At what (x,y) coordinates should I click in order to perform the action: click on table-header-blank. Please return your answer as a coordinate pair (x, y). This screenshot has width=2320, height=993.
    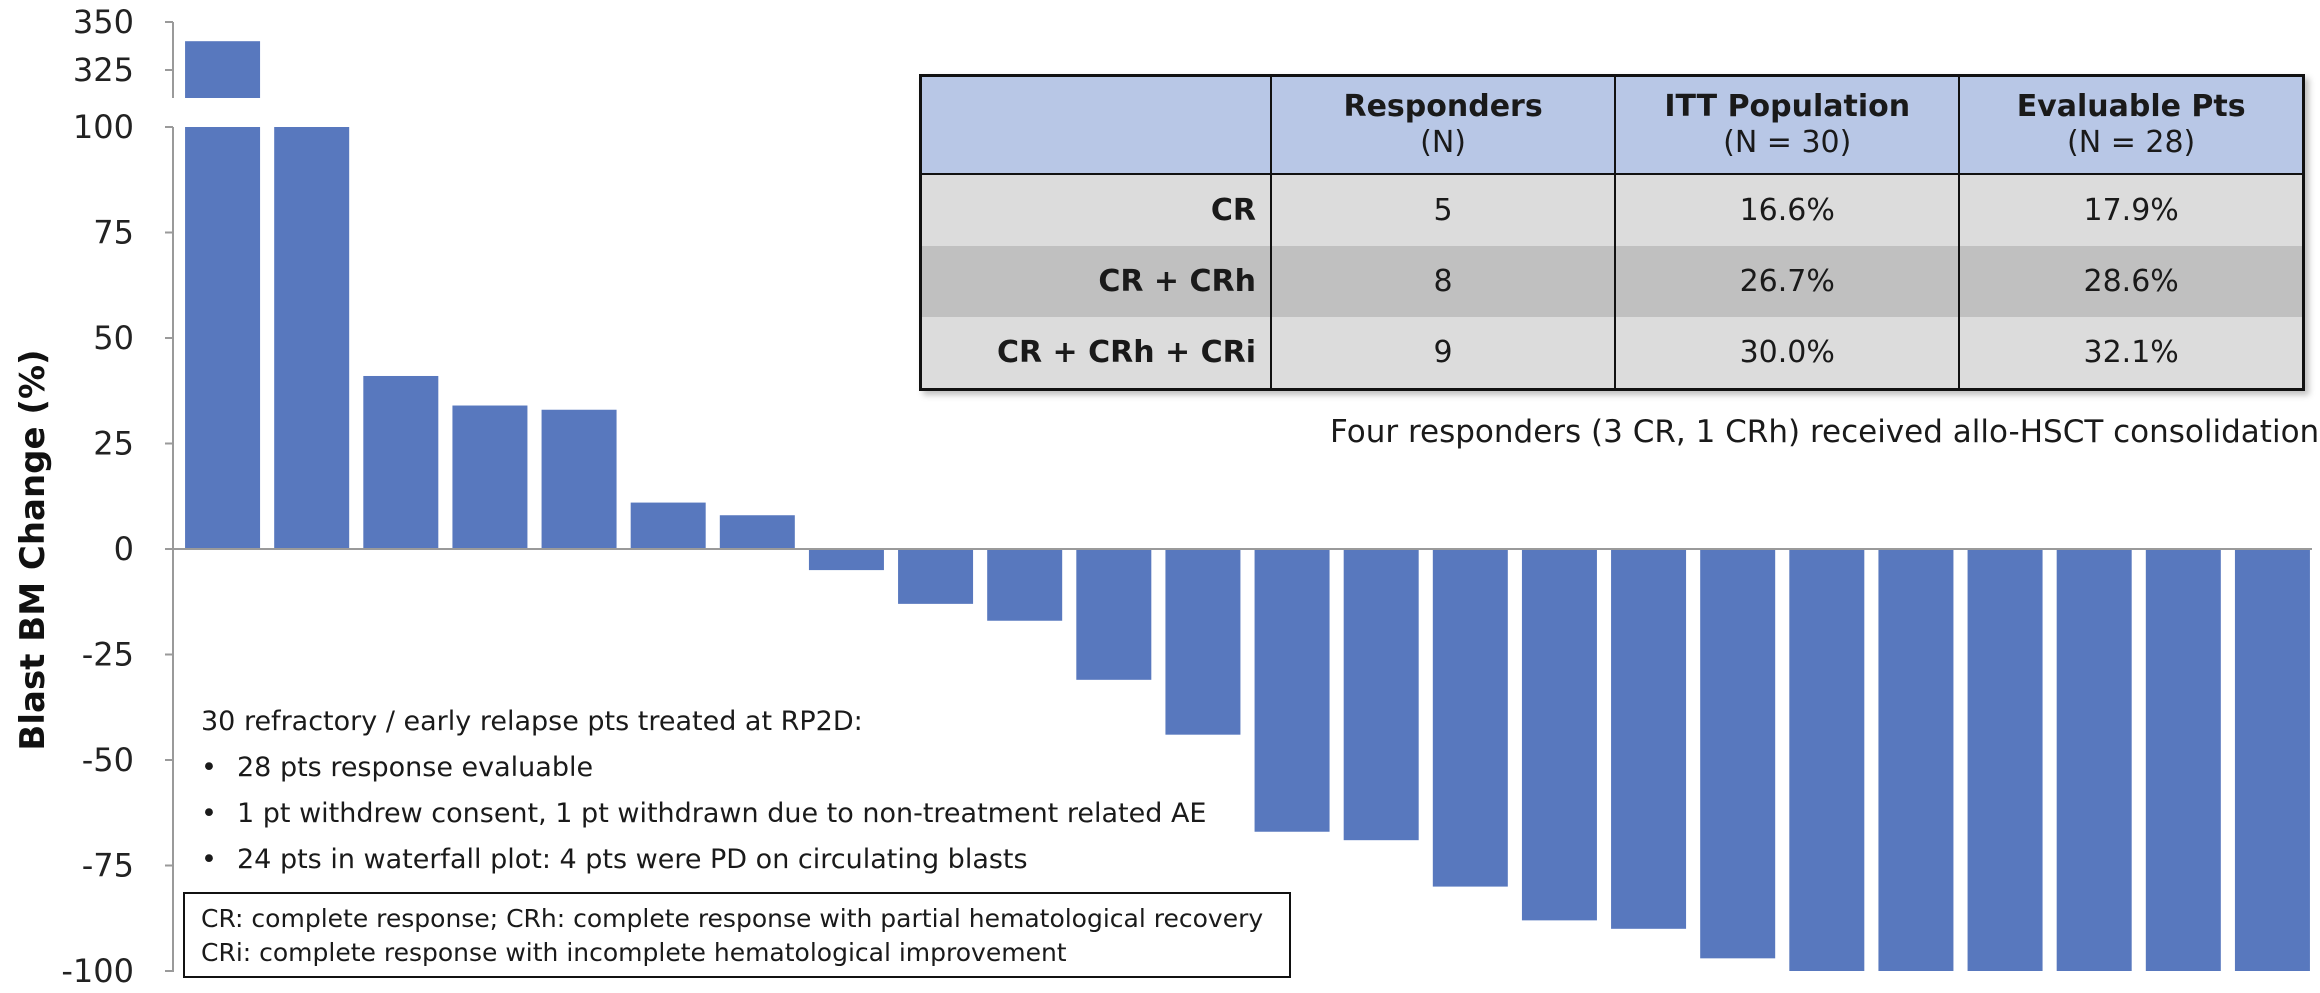
    Looking at the image, I should click on (1095, 124).